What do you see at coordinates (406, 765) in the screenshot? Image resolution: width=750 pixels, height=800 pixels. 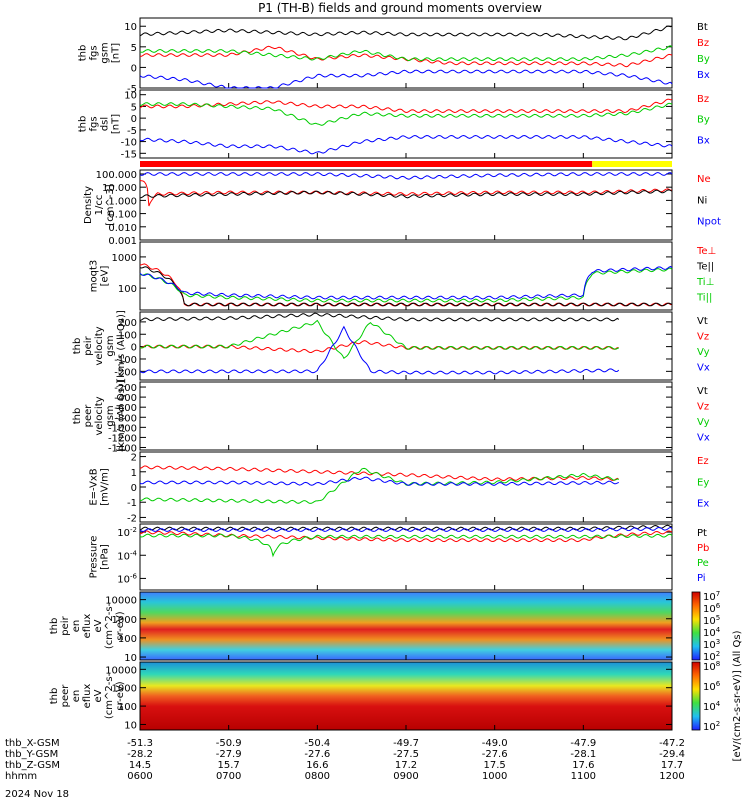 I see `x-axis-value: 17.2` at bounding box center [406, 765].